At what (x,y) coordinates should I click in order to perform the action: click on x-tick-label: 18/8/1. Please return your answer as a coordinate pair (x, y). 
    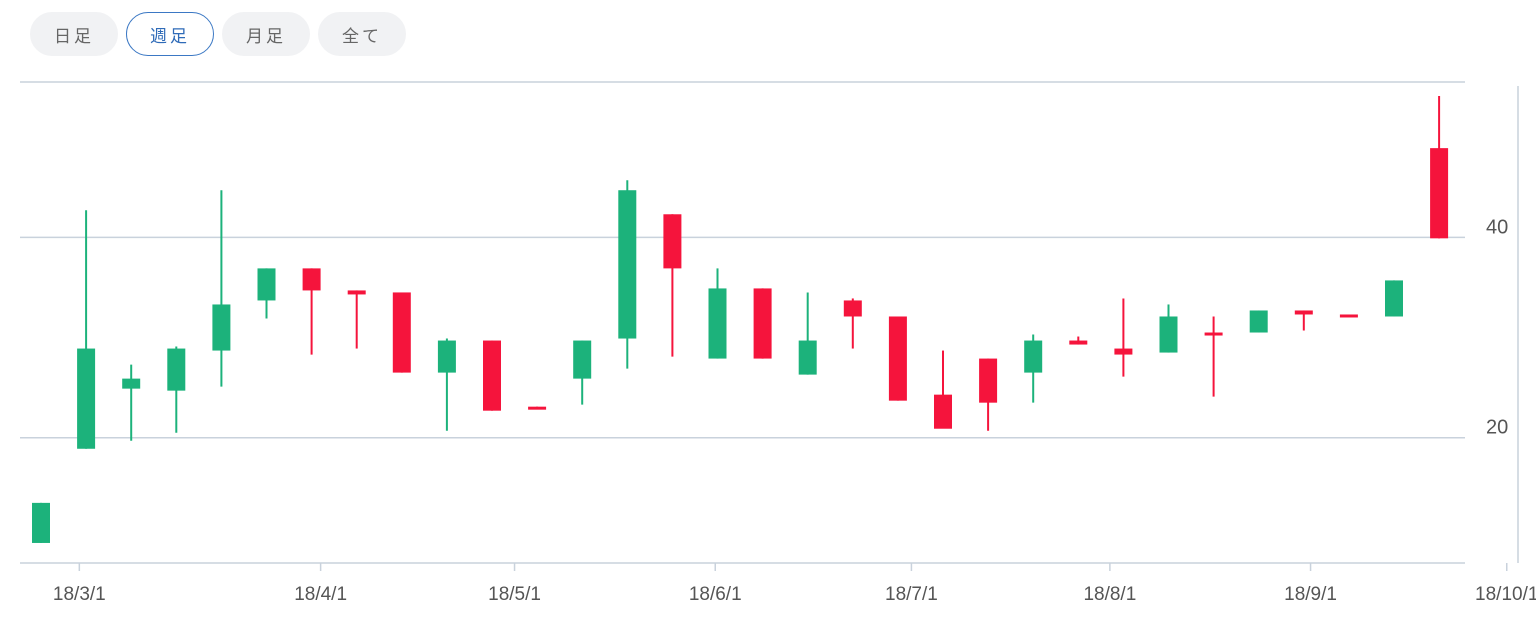
    Looking at the image, I should click on (1109, 594).